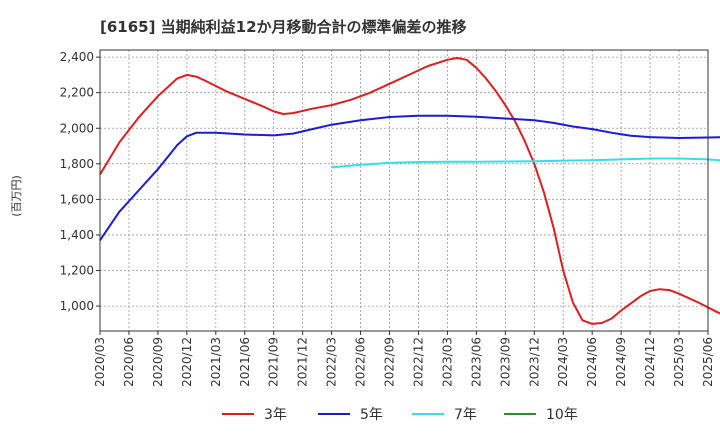 The height and width of the screenshot is (440, 720). Describe the element at coordinates (283, 27) in the screenshot. I see `chart-title: [6165] 当期純利益12か月移動合計の標準偏差の推移` at that location.